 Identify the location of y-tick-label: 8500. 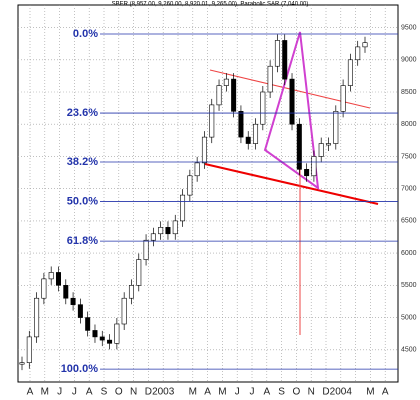
(409, 92).